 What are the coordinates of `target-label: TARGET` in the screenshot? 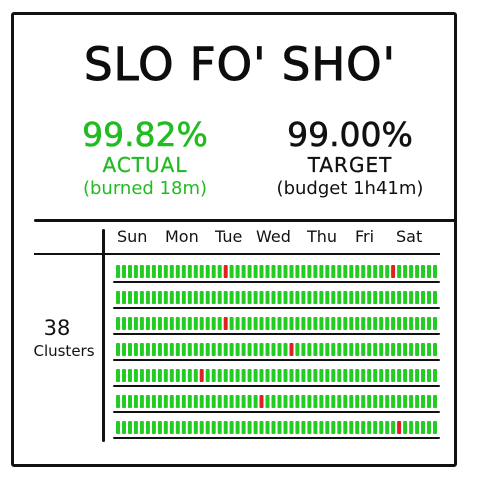 It's located at (350, 165).